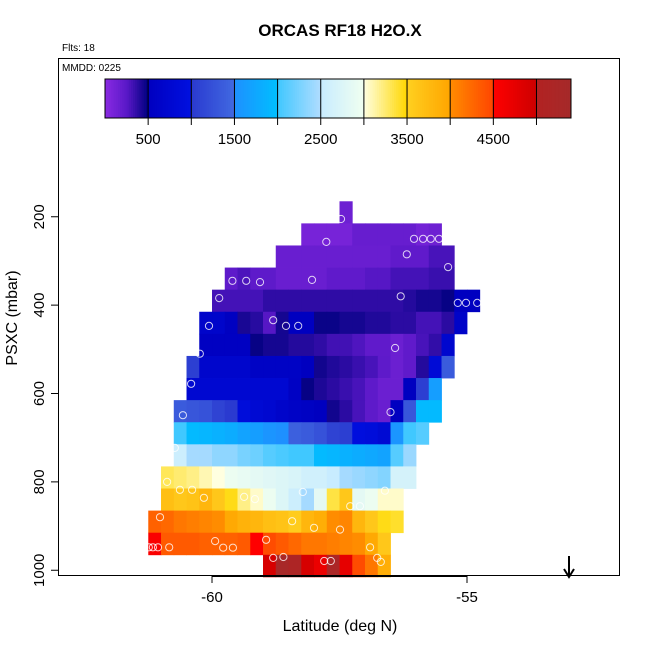 The width and height of the screenshot is (650, 650). What do you see at coordinates (406, 139) in the screenshot?
I see `colorbar-label: 3500` at bounding box center [406, 139].